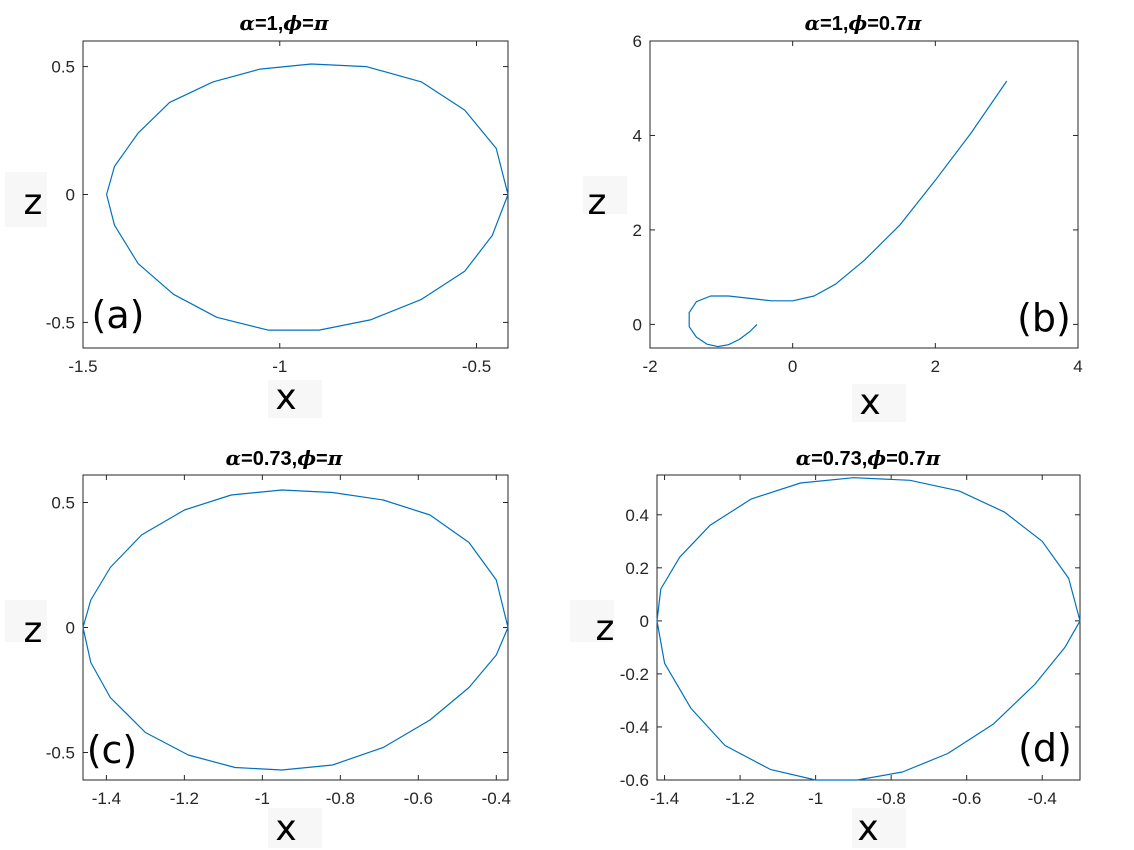  Describe the element at coordinates (1077, 366) in the screenshot. I see `x-tick-label: 4` at that location.